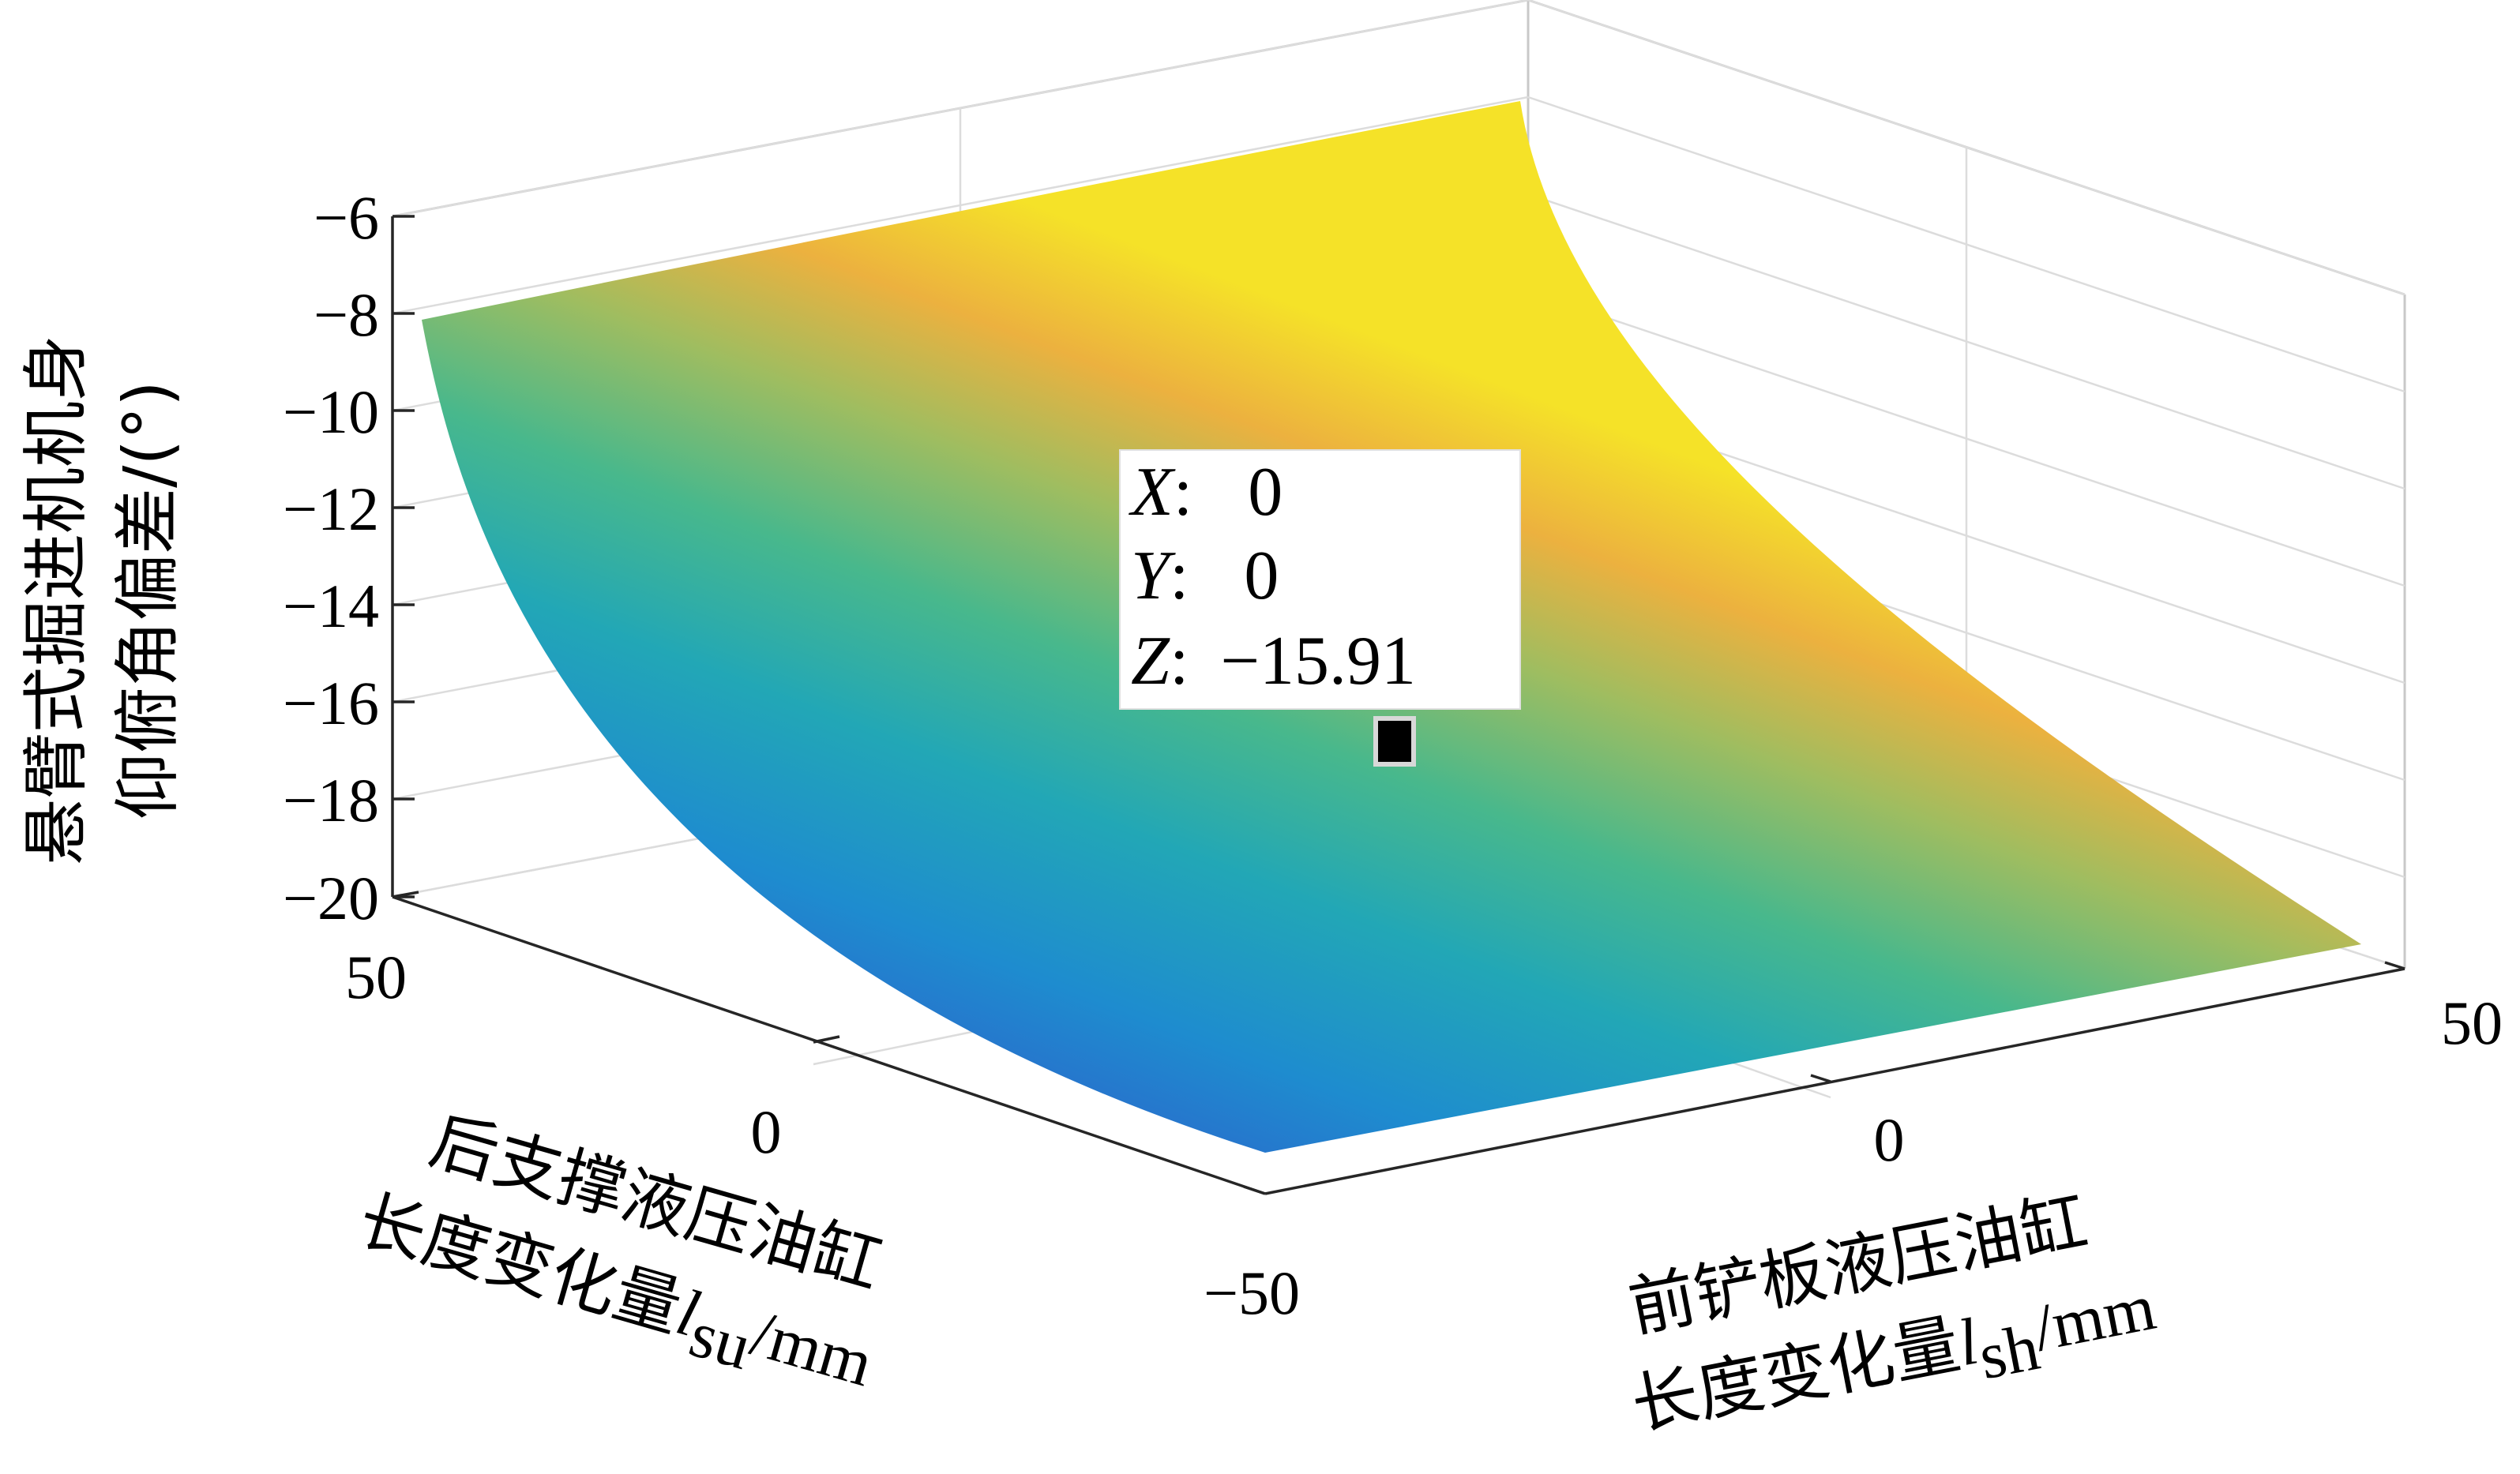 Image resolution: width=2520 pixels, height=1474 pixels. I want to click on svg-text:Z:−15.91: Z: −15.91, so click(1273, 661).